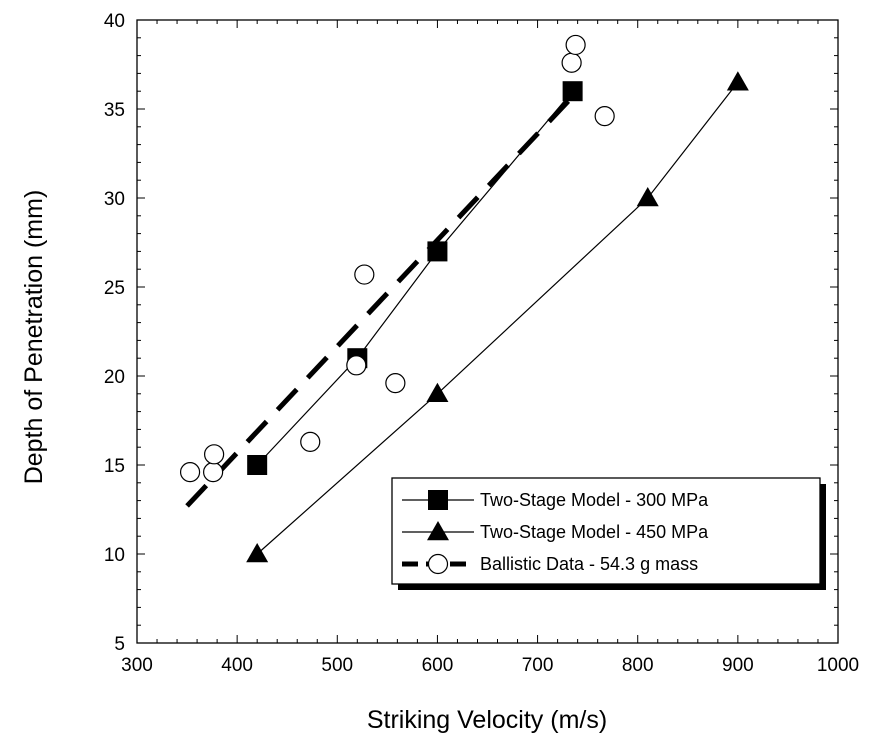  What do you see at coordinates (838, 665) in the screenshot?
I see `x-tick-label: 1000` at bounding box center [838, 665].